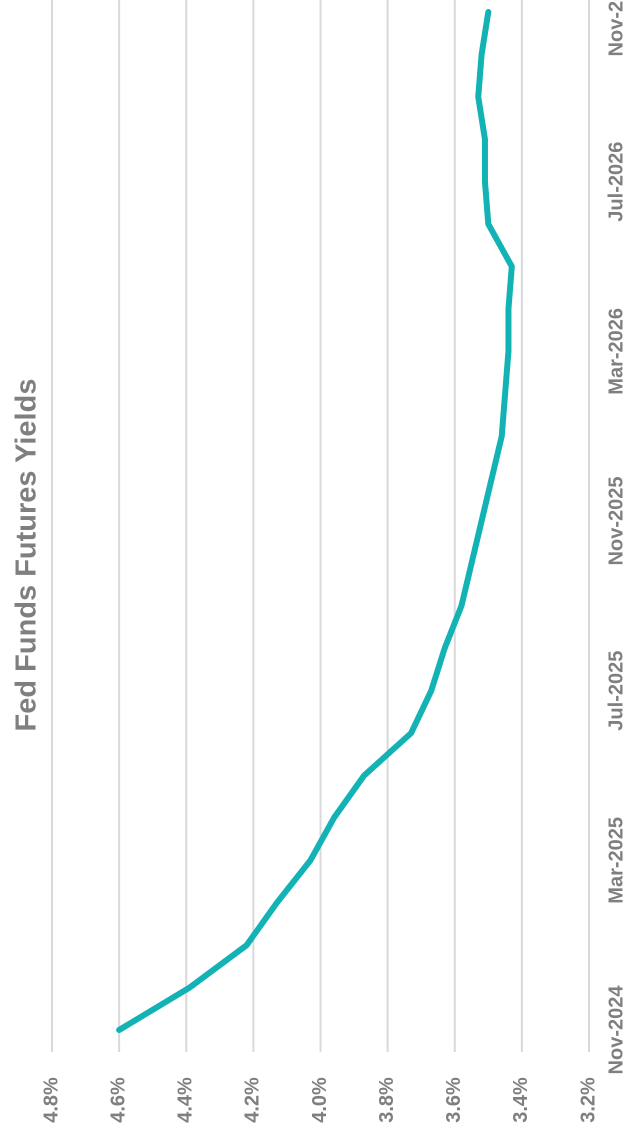 This screenshot has width=631, height=1145. What do you see at coordinates (387, 1100) in the screenshot?
I see `y-tick-label: 3.8%` at bounding box center [387, 1100].